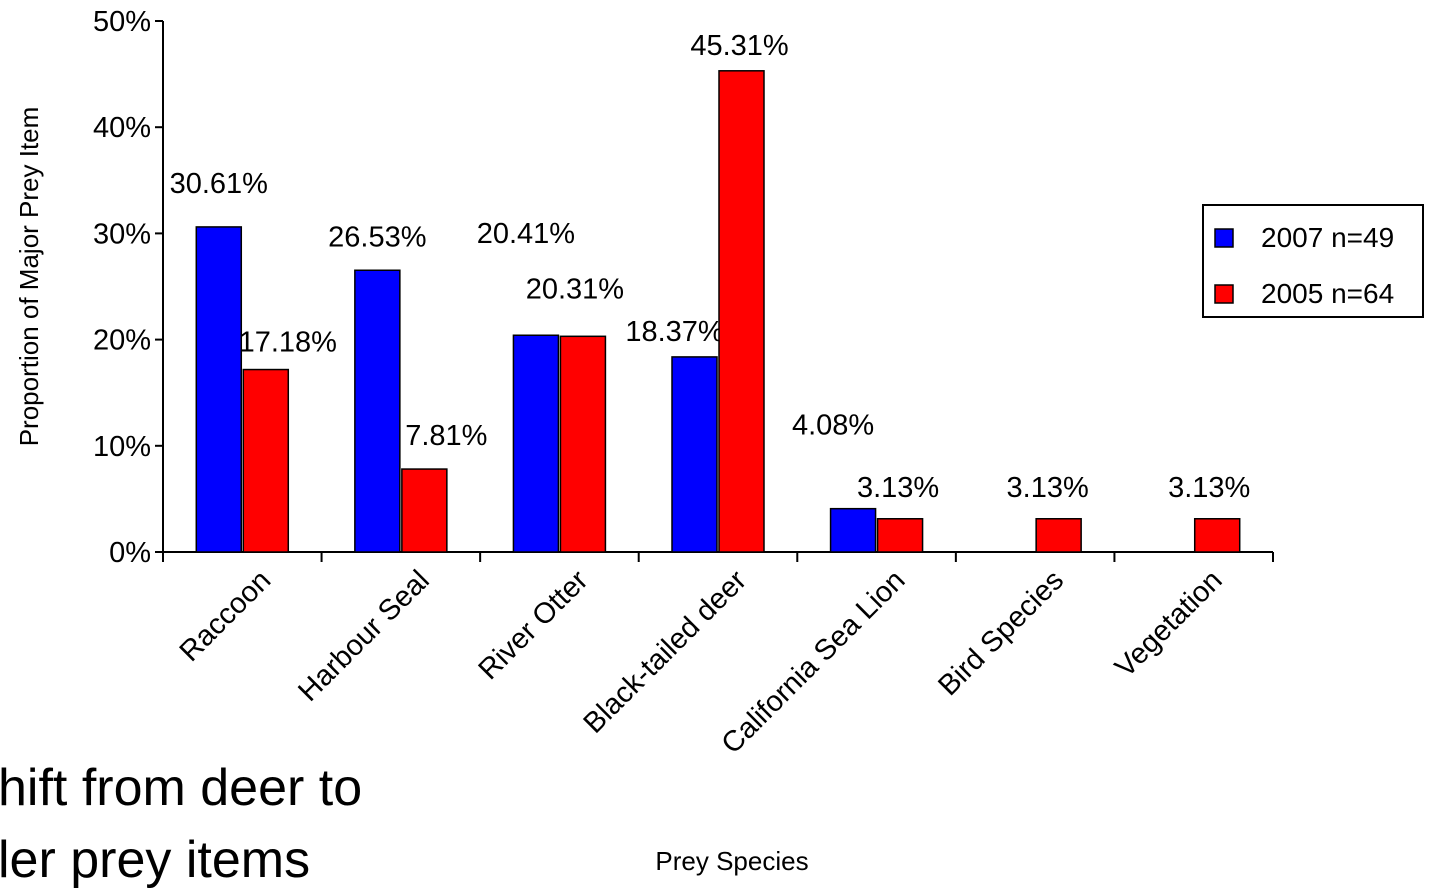 Image resolution: width=1431 pixels, height=890 pixels. I want to click on bar-2007-raccoon, so click(219, 389).